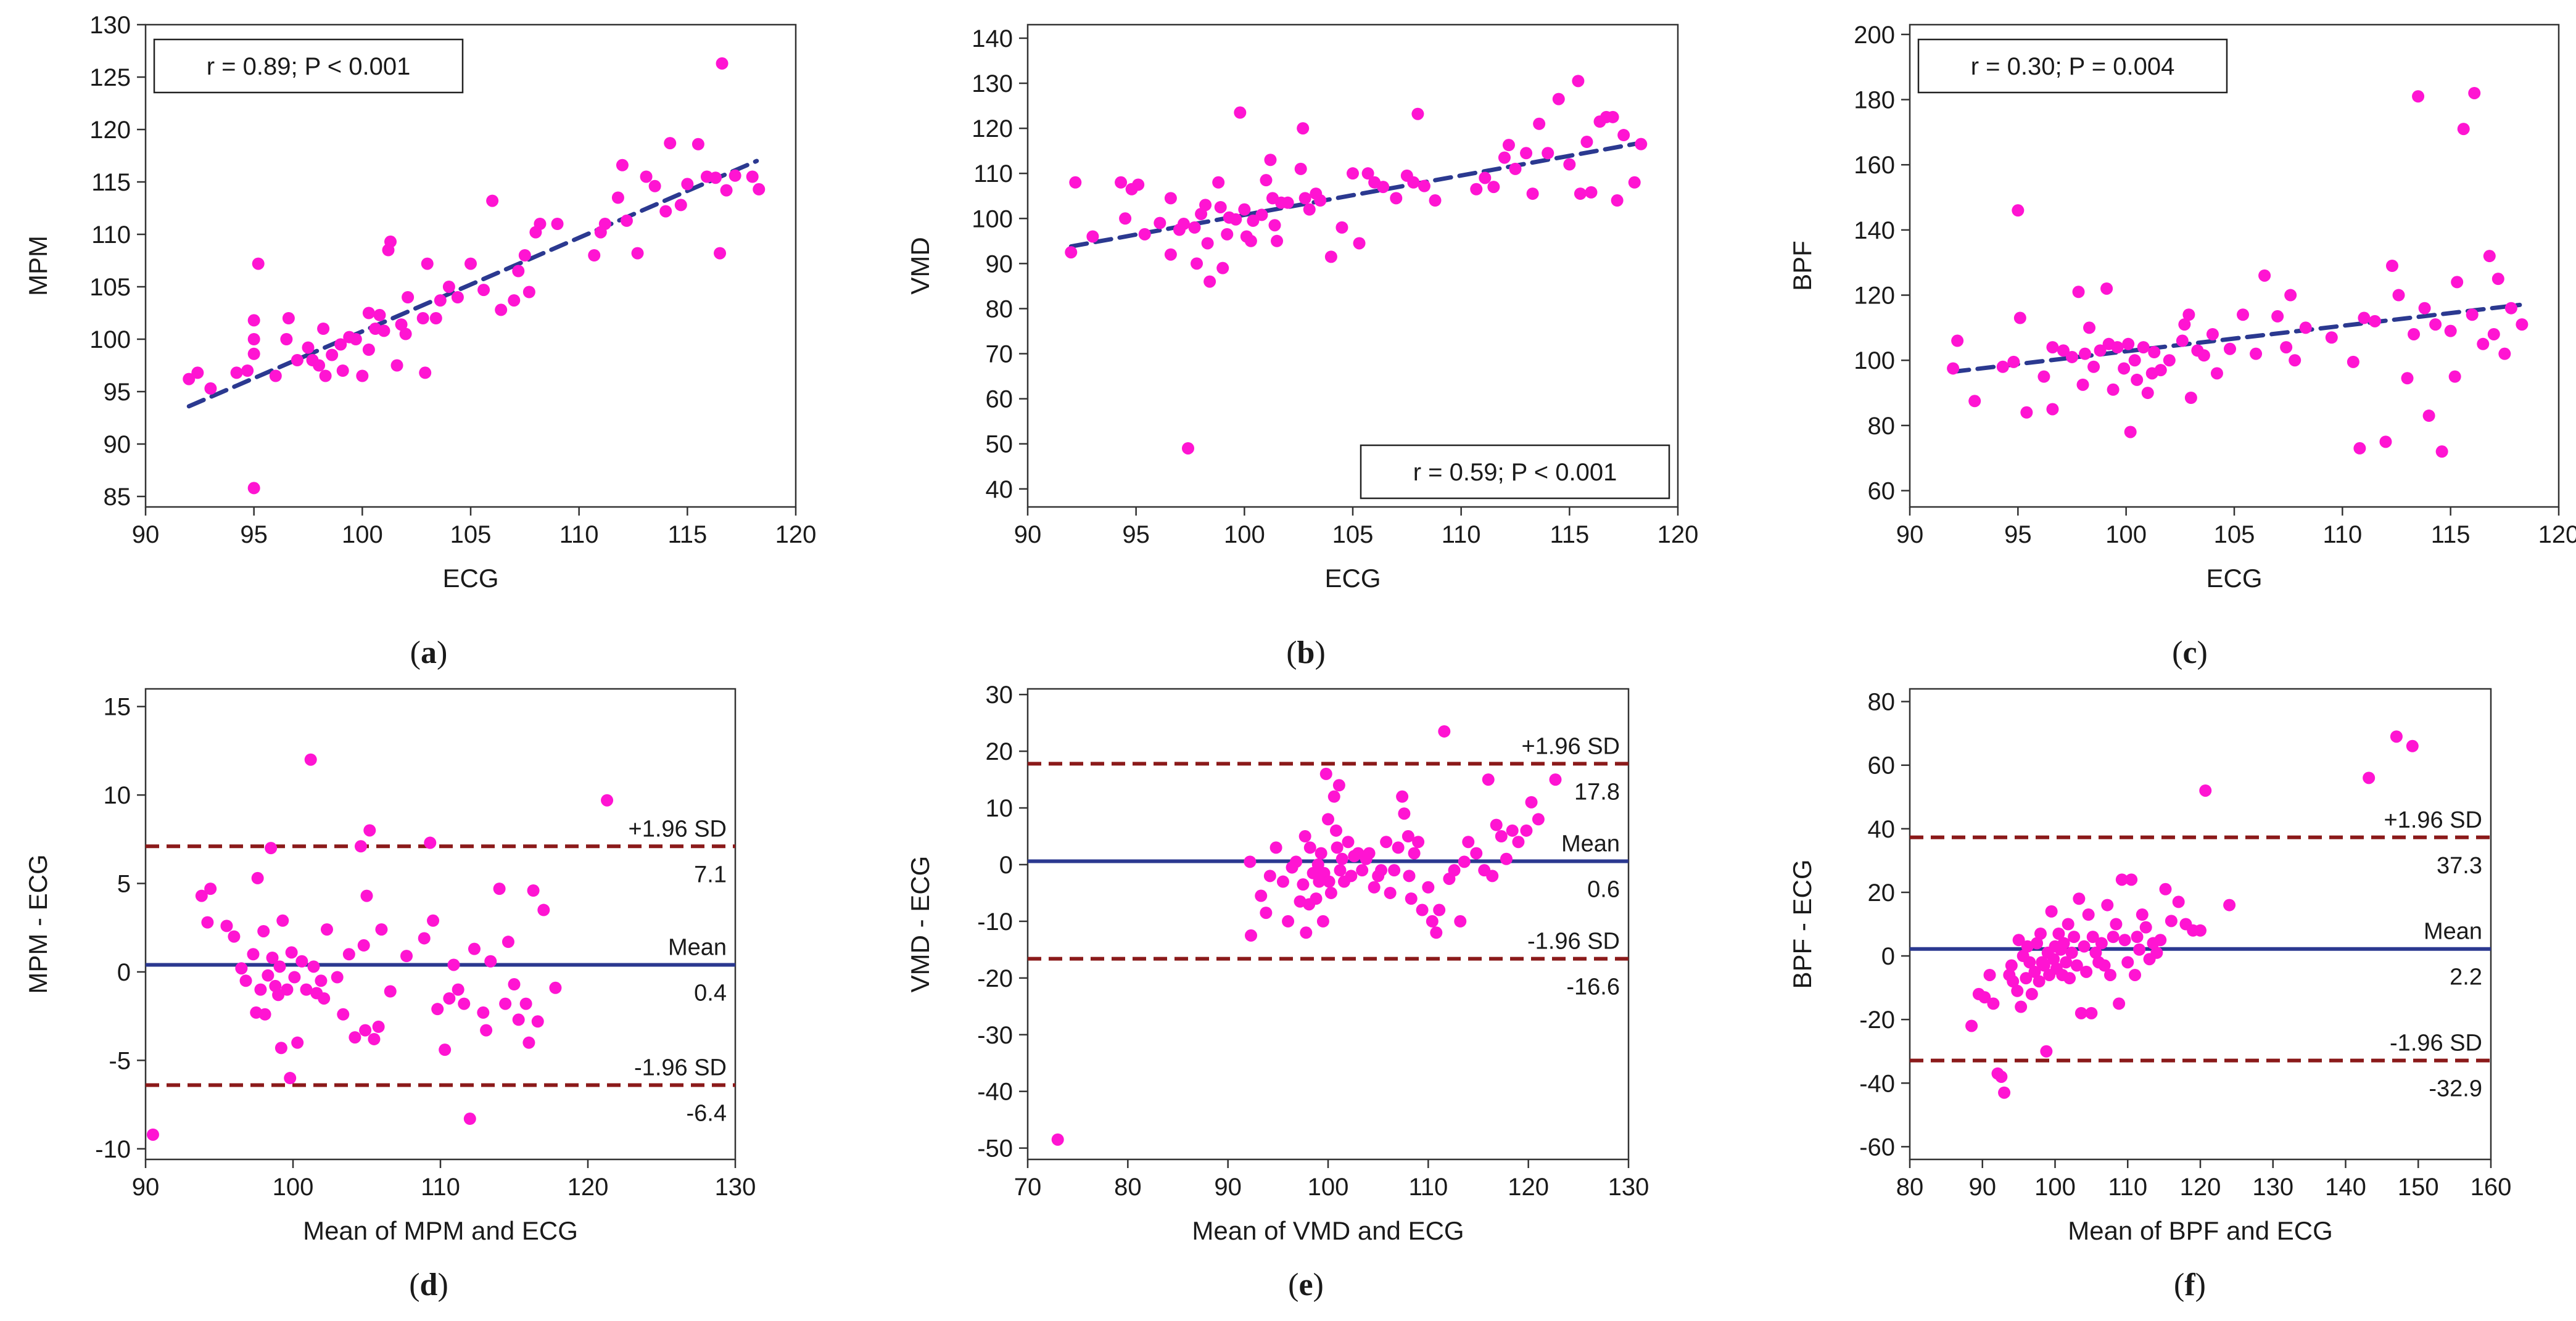  Describe the element at coordinates (470, 578) in the screenshot. I see `x-axis-title: ECG` at that location.